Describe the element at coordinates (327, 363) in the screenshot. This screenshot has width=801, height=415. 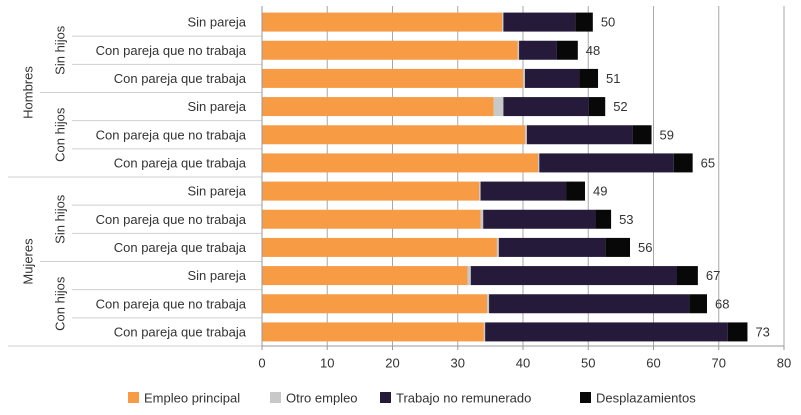
I see `x-tick-label: 10` at that location.